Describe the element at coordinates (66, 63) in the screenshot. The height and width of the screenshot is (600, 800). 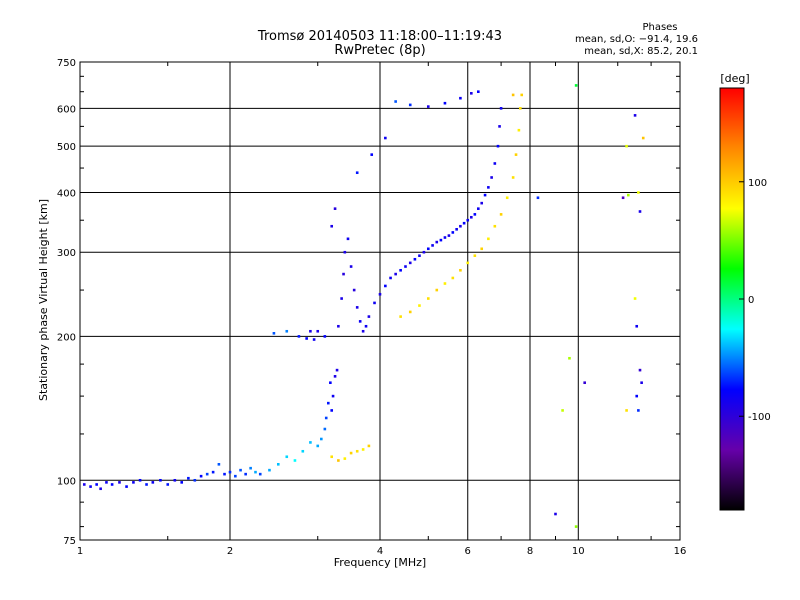
I see `y-tick-label: 750` at that location.